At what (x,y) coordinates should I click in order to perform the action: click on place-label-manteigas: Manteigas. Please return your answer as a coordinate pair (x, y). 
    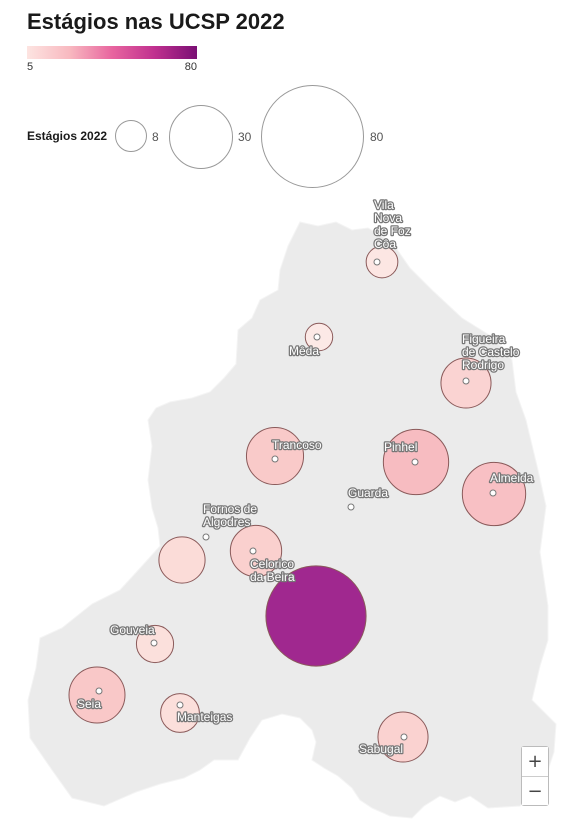
    Looking at the image, I should click on (204, 717).